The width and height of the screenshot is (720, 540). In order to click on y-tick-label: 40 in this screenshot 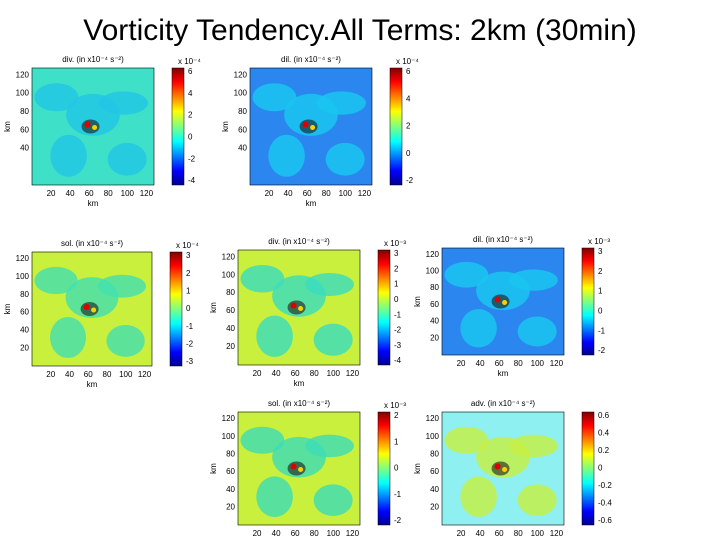, I will do `click(230, 328)`.